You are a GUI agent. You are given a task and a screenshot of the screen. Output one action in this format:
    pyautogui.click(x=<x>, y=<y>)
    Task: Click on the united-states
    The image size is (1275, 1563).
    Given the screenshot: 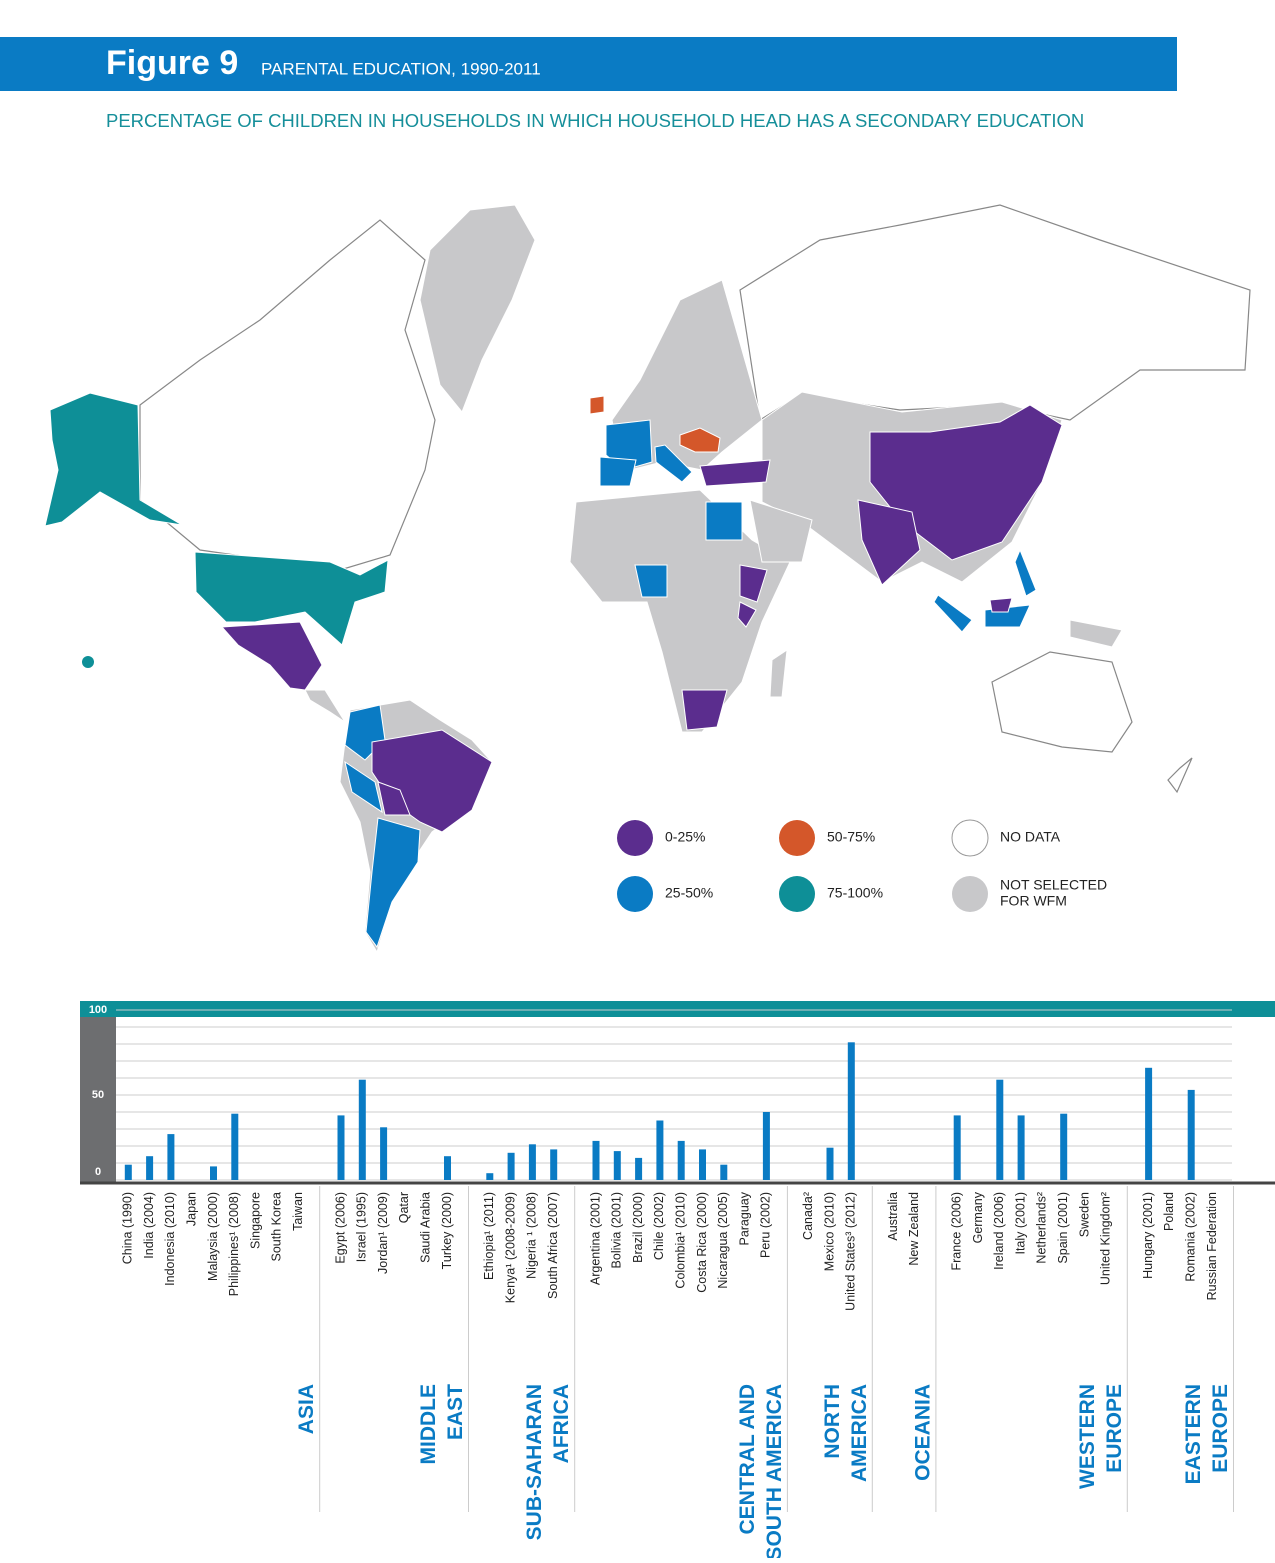 What is the action you would take?
    pyautogui.click(x=291, y=598)
    